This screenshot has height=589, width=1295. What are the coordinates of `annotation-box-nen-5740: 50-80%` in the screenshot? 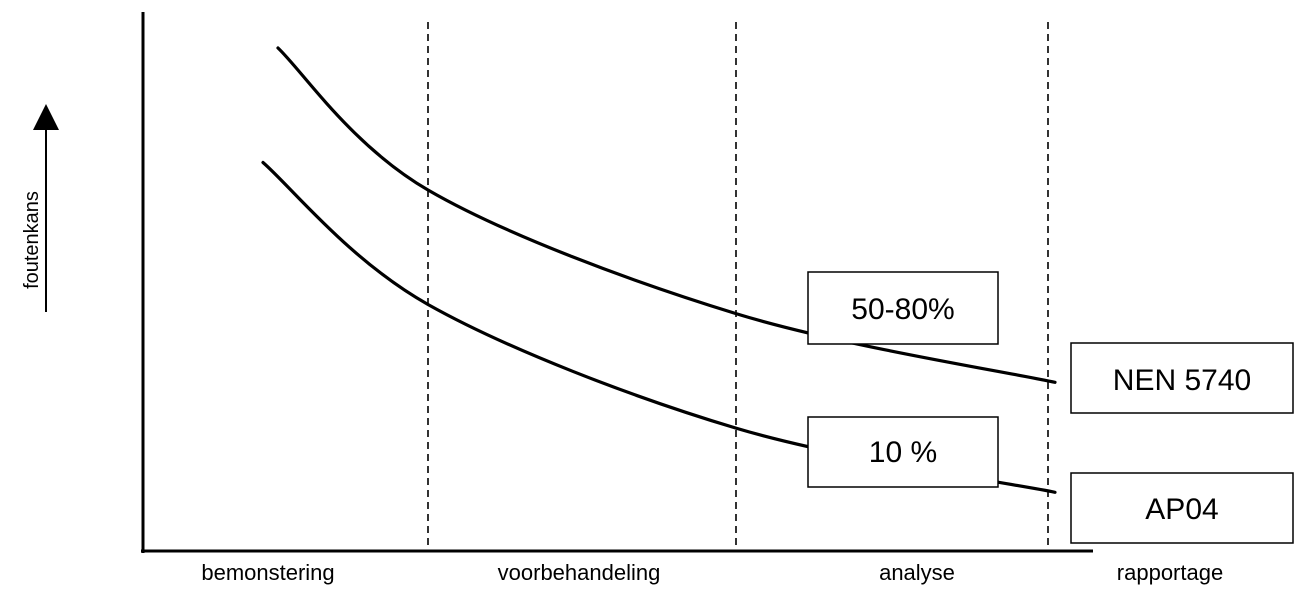 It's located at (903, 308).